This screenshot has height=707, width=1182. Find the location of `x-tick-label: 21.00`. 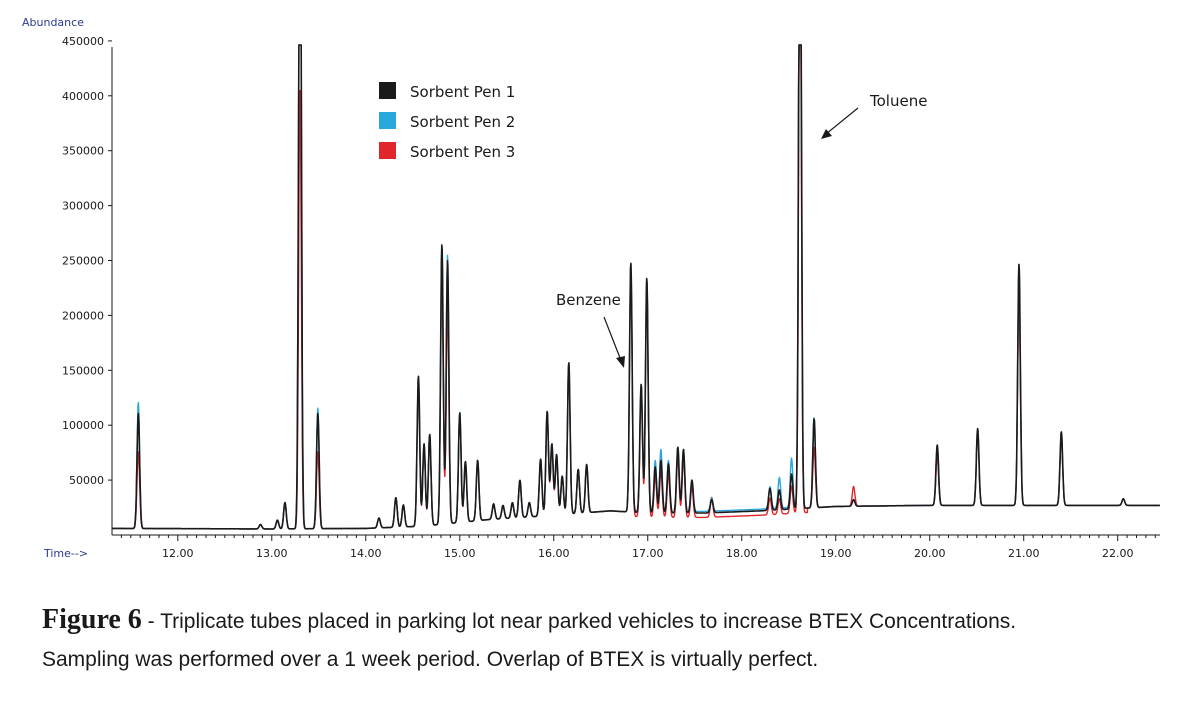

x-tick-label: 21.00 is located at coordinates (1024, 553).